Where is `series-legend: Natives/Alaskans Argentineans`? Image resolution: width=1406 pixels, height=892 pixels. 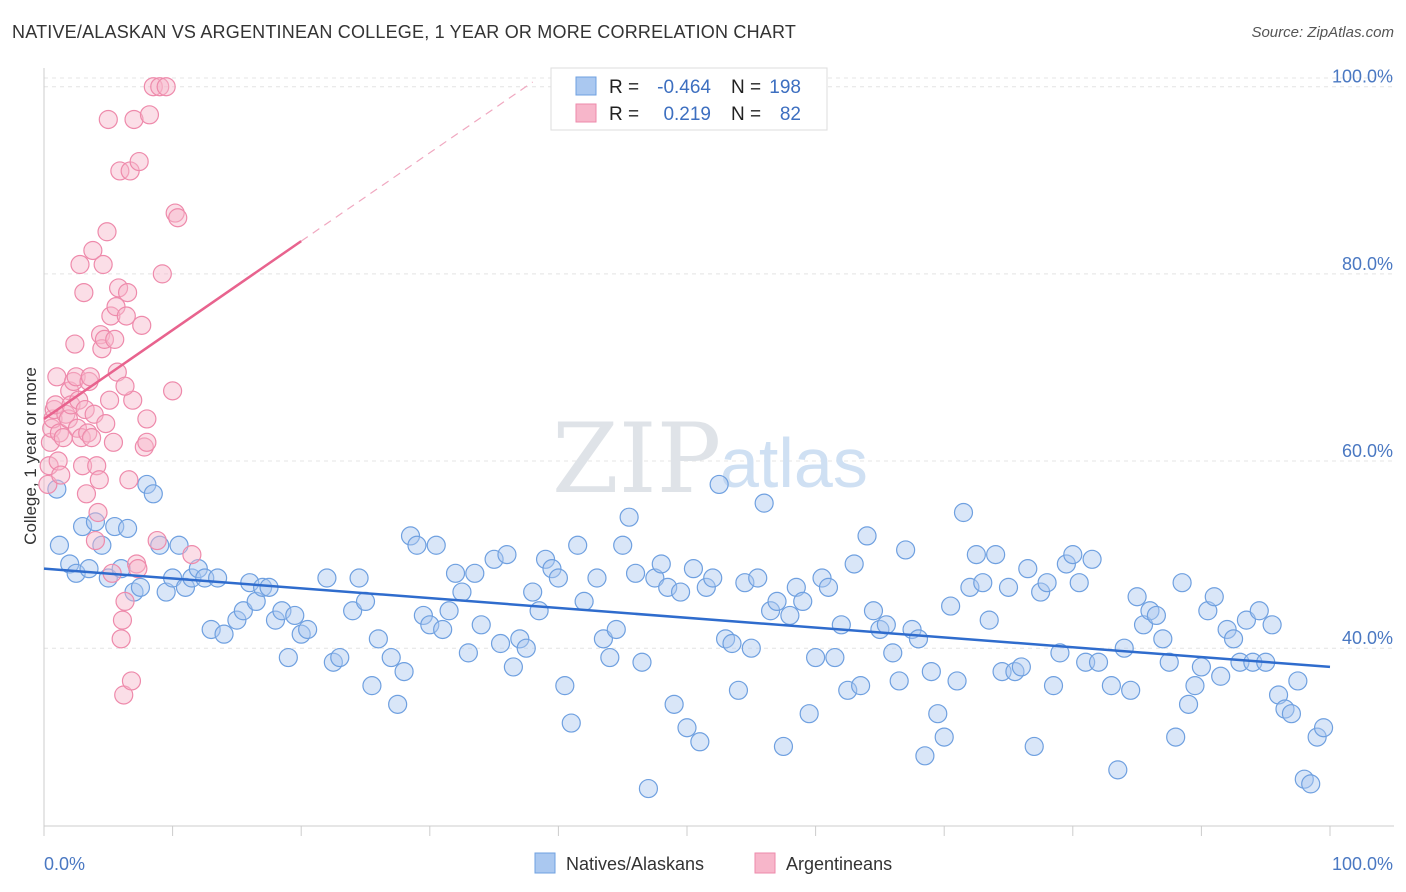
series-legend: Natives/Alaskans Argentineans is located at coordinates (713, 863).